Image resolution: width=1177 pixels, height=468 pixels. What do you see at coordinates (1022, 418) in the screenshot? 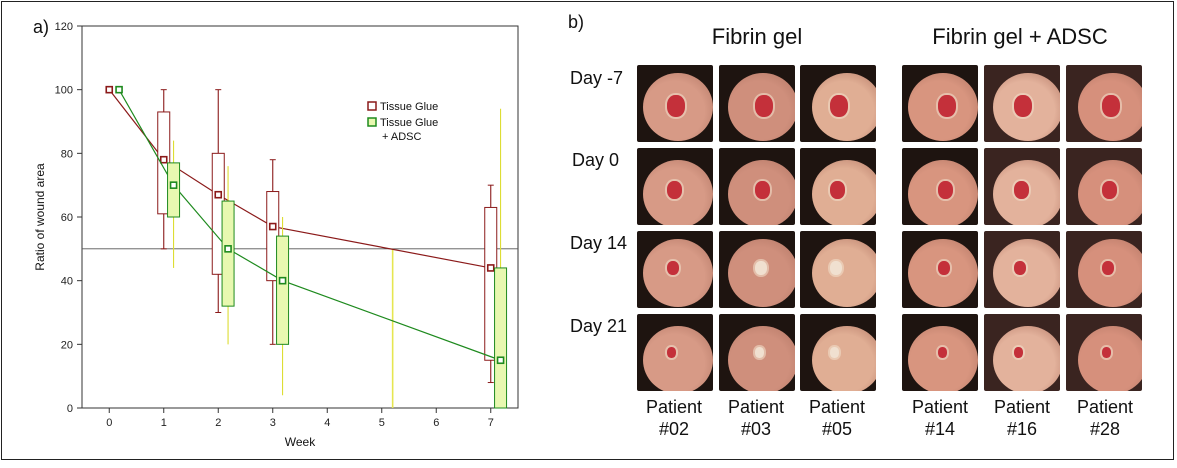
I see `patient-label-16: Patient #16` at bounding box center [1022, 418].